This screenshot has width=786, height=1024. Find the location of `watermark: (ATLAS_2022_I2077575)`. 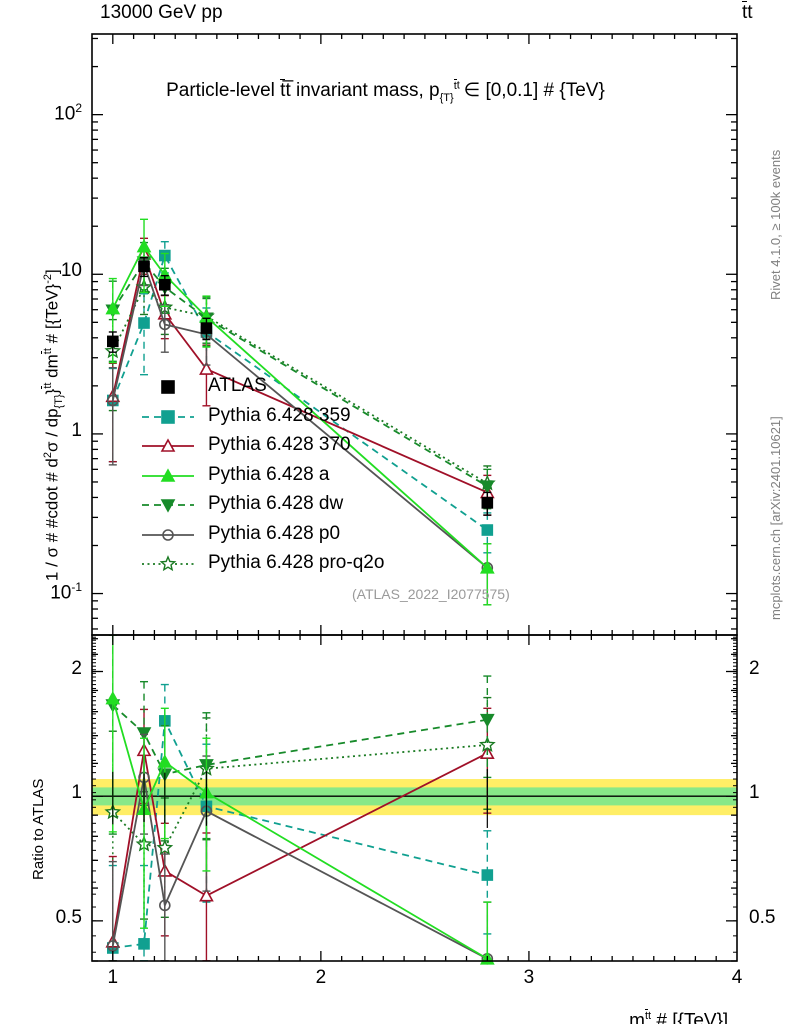

watermark: (ATLAS_2022_I2077575) is located at coordinates (431, 594).